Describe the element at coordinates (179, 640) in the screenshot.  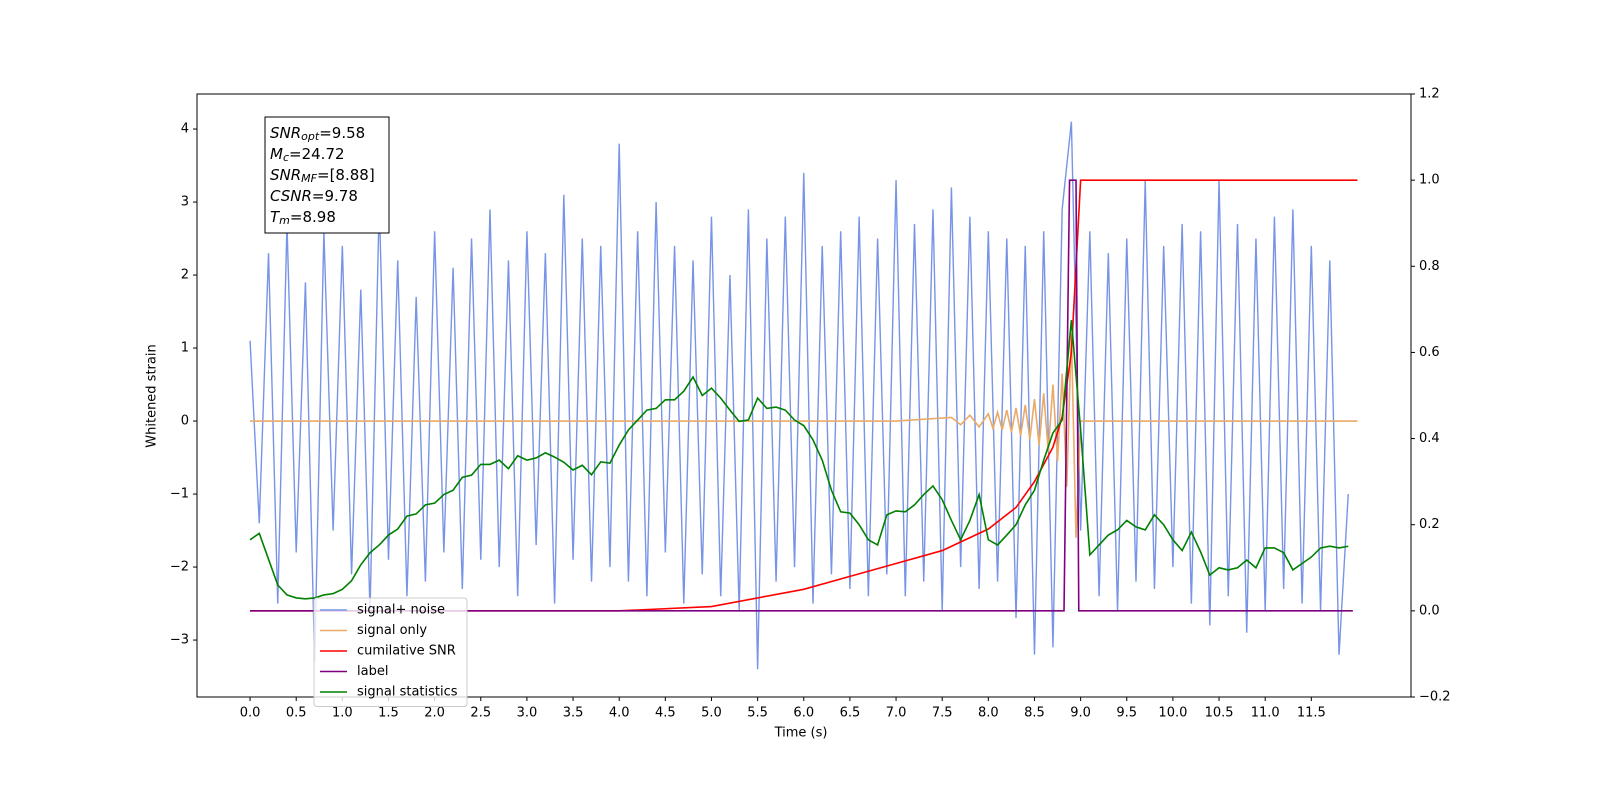
I see `y-tick-label: −3` at that location.